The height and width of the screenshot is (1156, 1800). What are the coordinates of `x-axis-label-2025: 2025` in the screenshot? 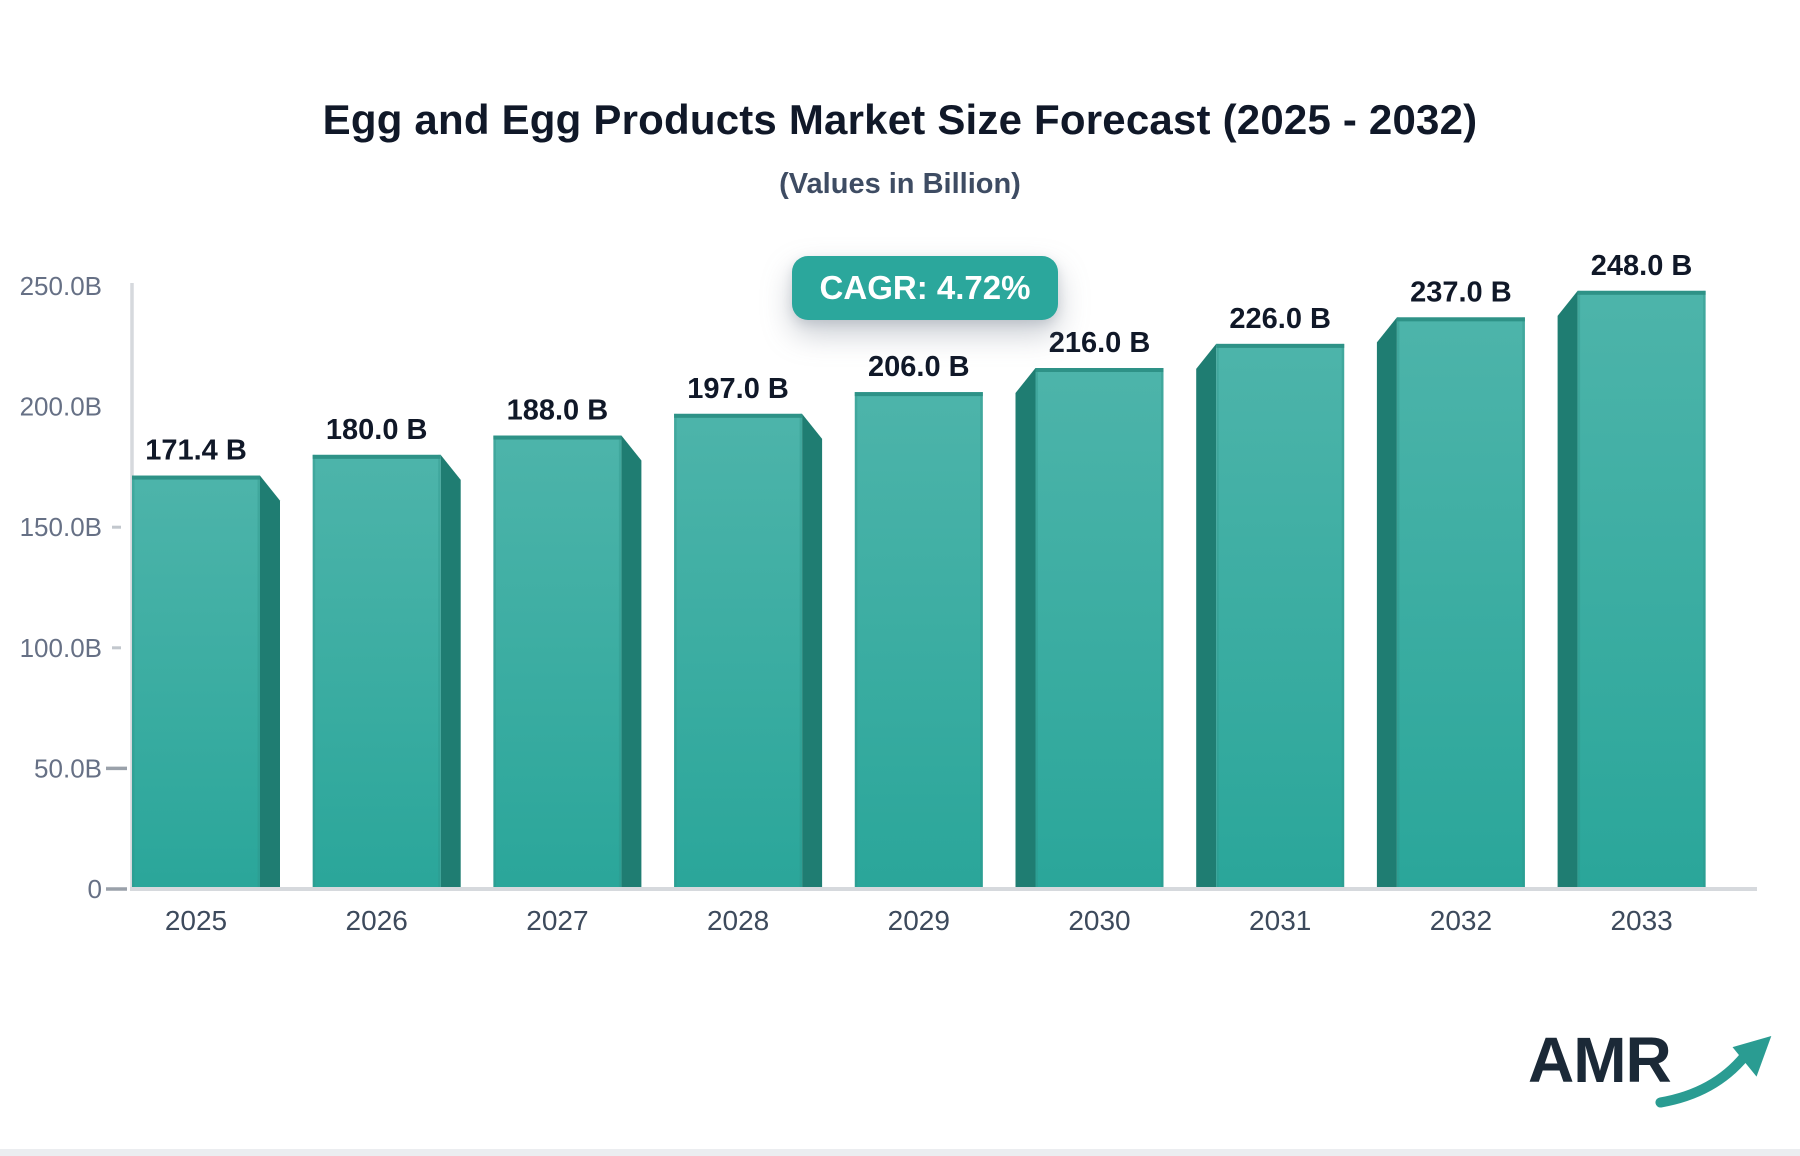 It's located at (196, 920).